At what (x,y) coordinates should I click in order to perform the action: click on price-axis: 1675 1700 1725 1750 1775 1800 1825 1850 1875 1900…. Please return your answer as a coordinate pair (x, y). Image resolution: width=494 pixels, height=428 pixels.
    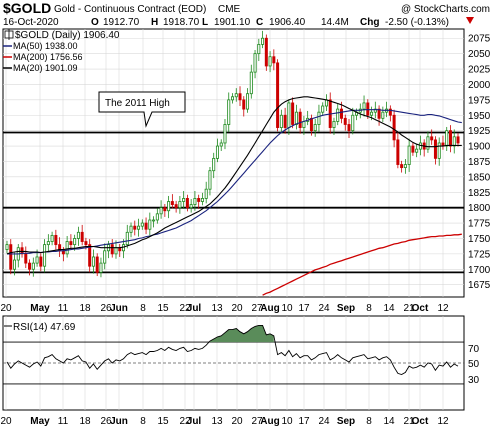
    Looking at the image, I should click on (479, 162).